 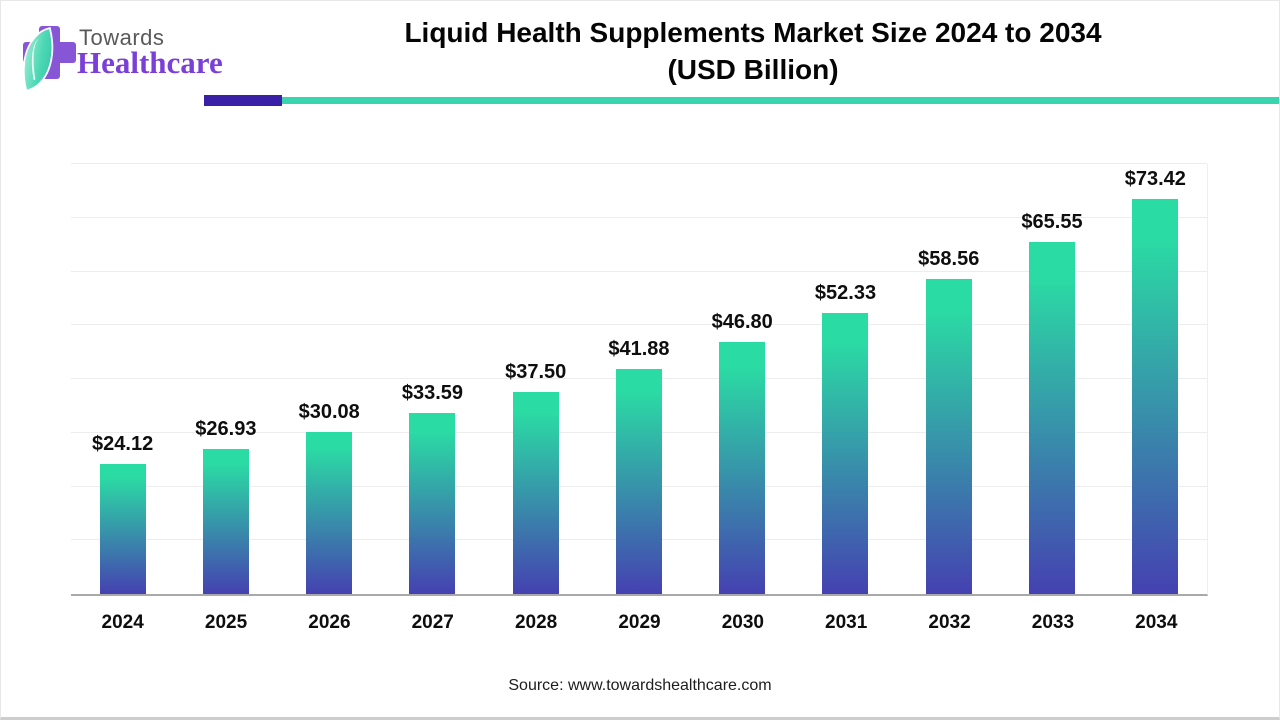 I want to click on bar-value-label: $52.33, so click(x=845, y=292).